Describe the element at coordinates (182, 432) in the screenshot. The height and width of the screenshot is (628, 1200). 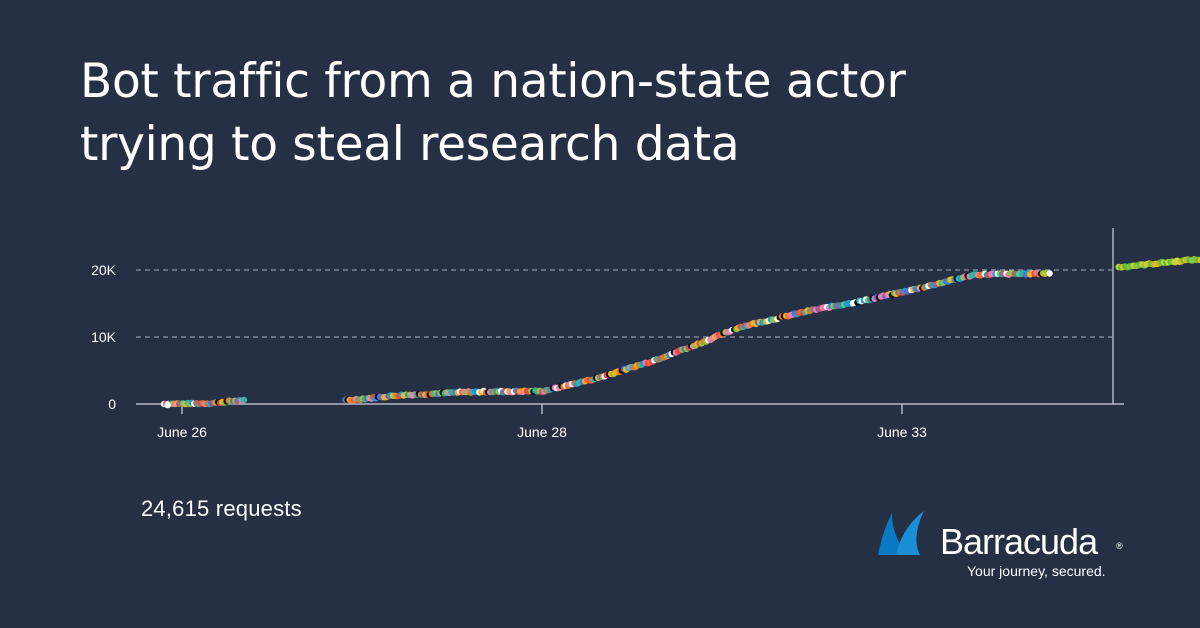
I see `x-tick-label: June 26` at that location.